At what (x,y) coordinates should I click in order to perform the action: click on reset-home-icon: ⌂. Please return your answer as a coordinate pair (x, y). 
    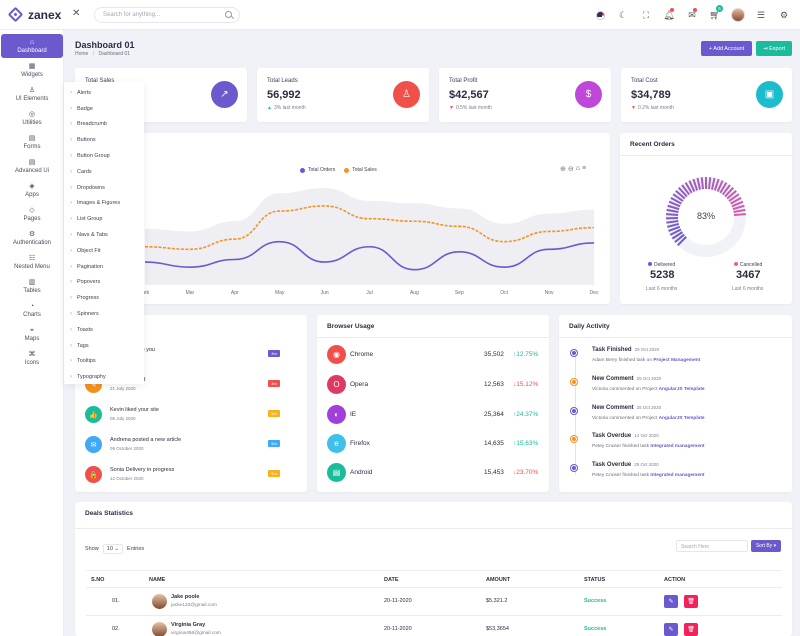
    Looking at the image, I should click on (577, 168).